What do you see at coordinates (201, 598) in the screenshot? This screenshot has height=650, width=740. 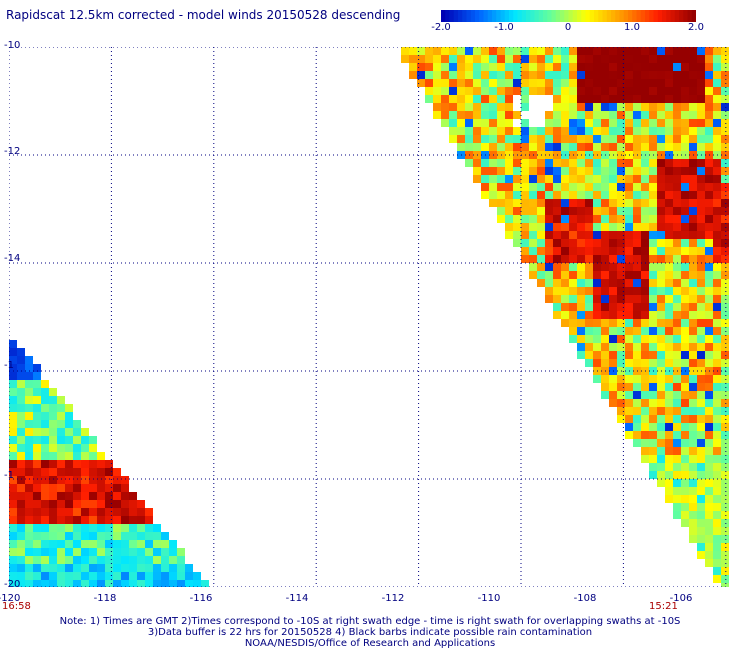 I see `lon-label-116: -116` at bounding box center [201, 598].